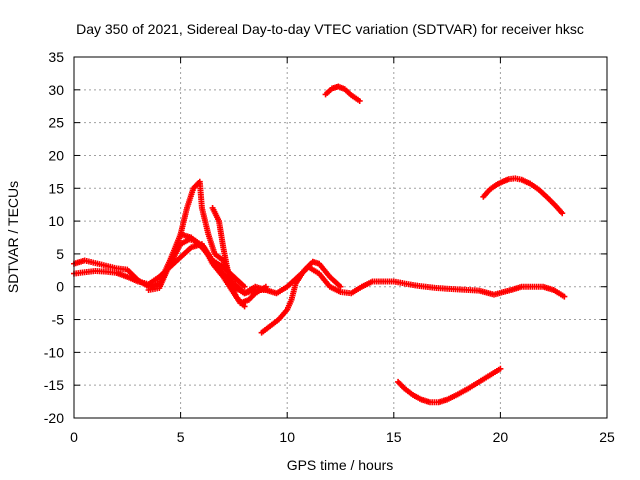 The width and height of the screenshot is (640, 480). I want to click on y-tick-label: 0, so click(60, 287).